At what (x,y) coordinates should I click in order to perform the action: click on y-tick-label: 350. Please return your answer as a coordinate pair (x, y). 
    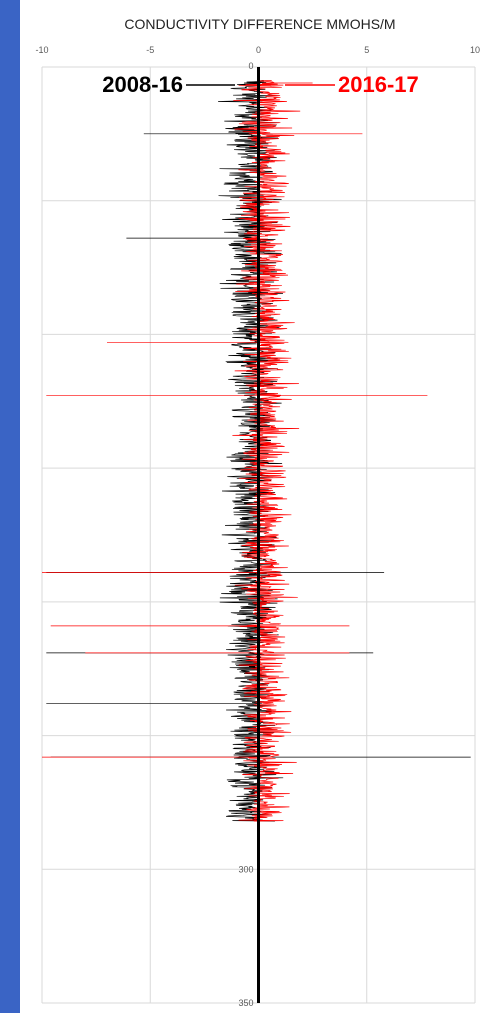
    Looking at the image, I should click on (245, 1003).